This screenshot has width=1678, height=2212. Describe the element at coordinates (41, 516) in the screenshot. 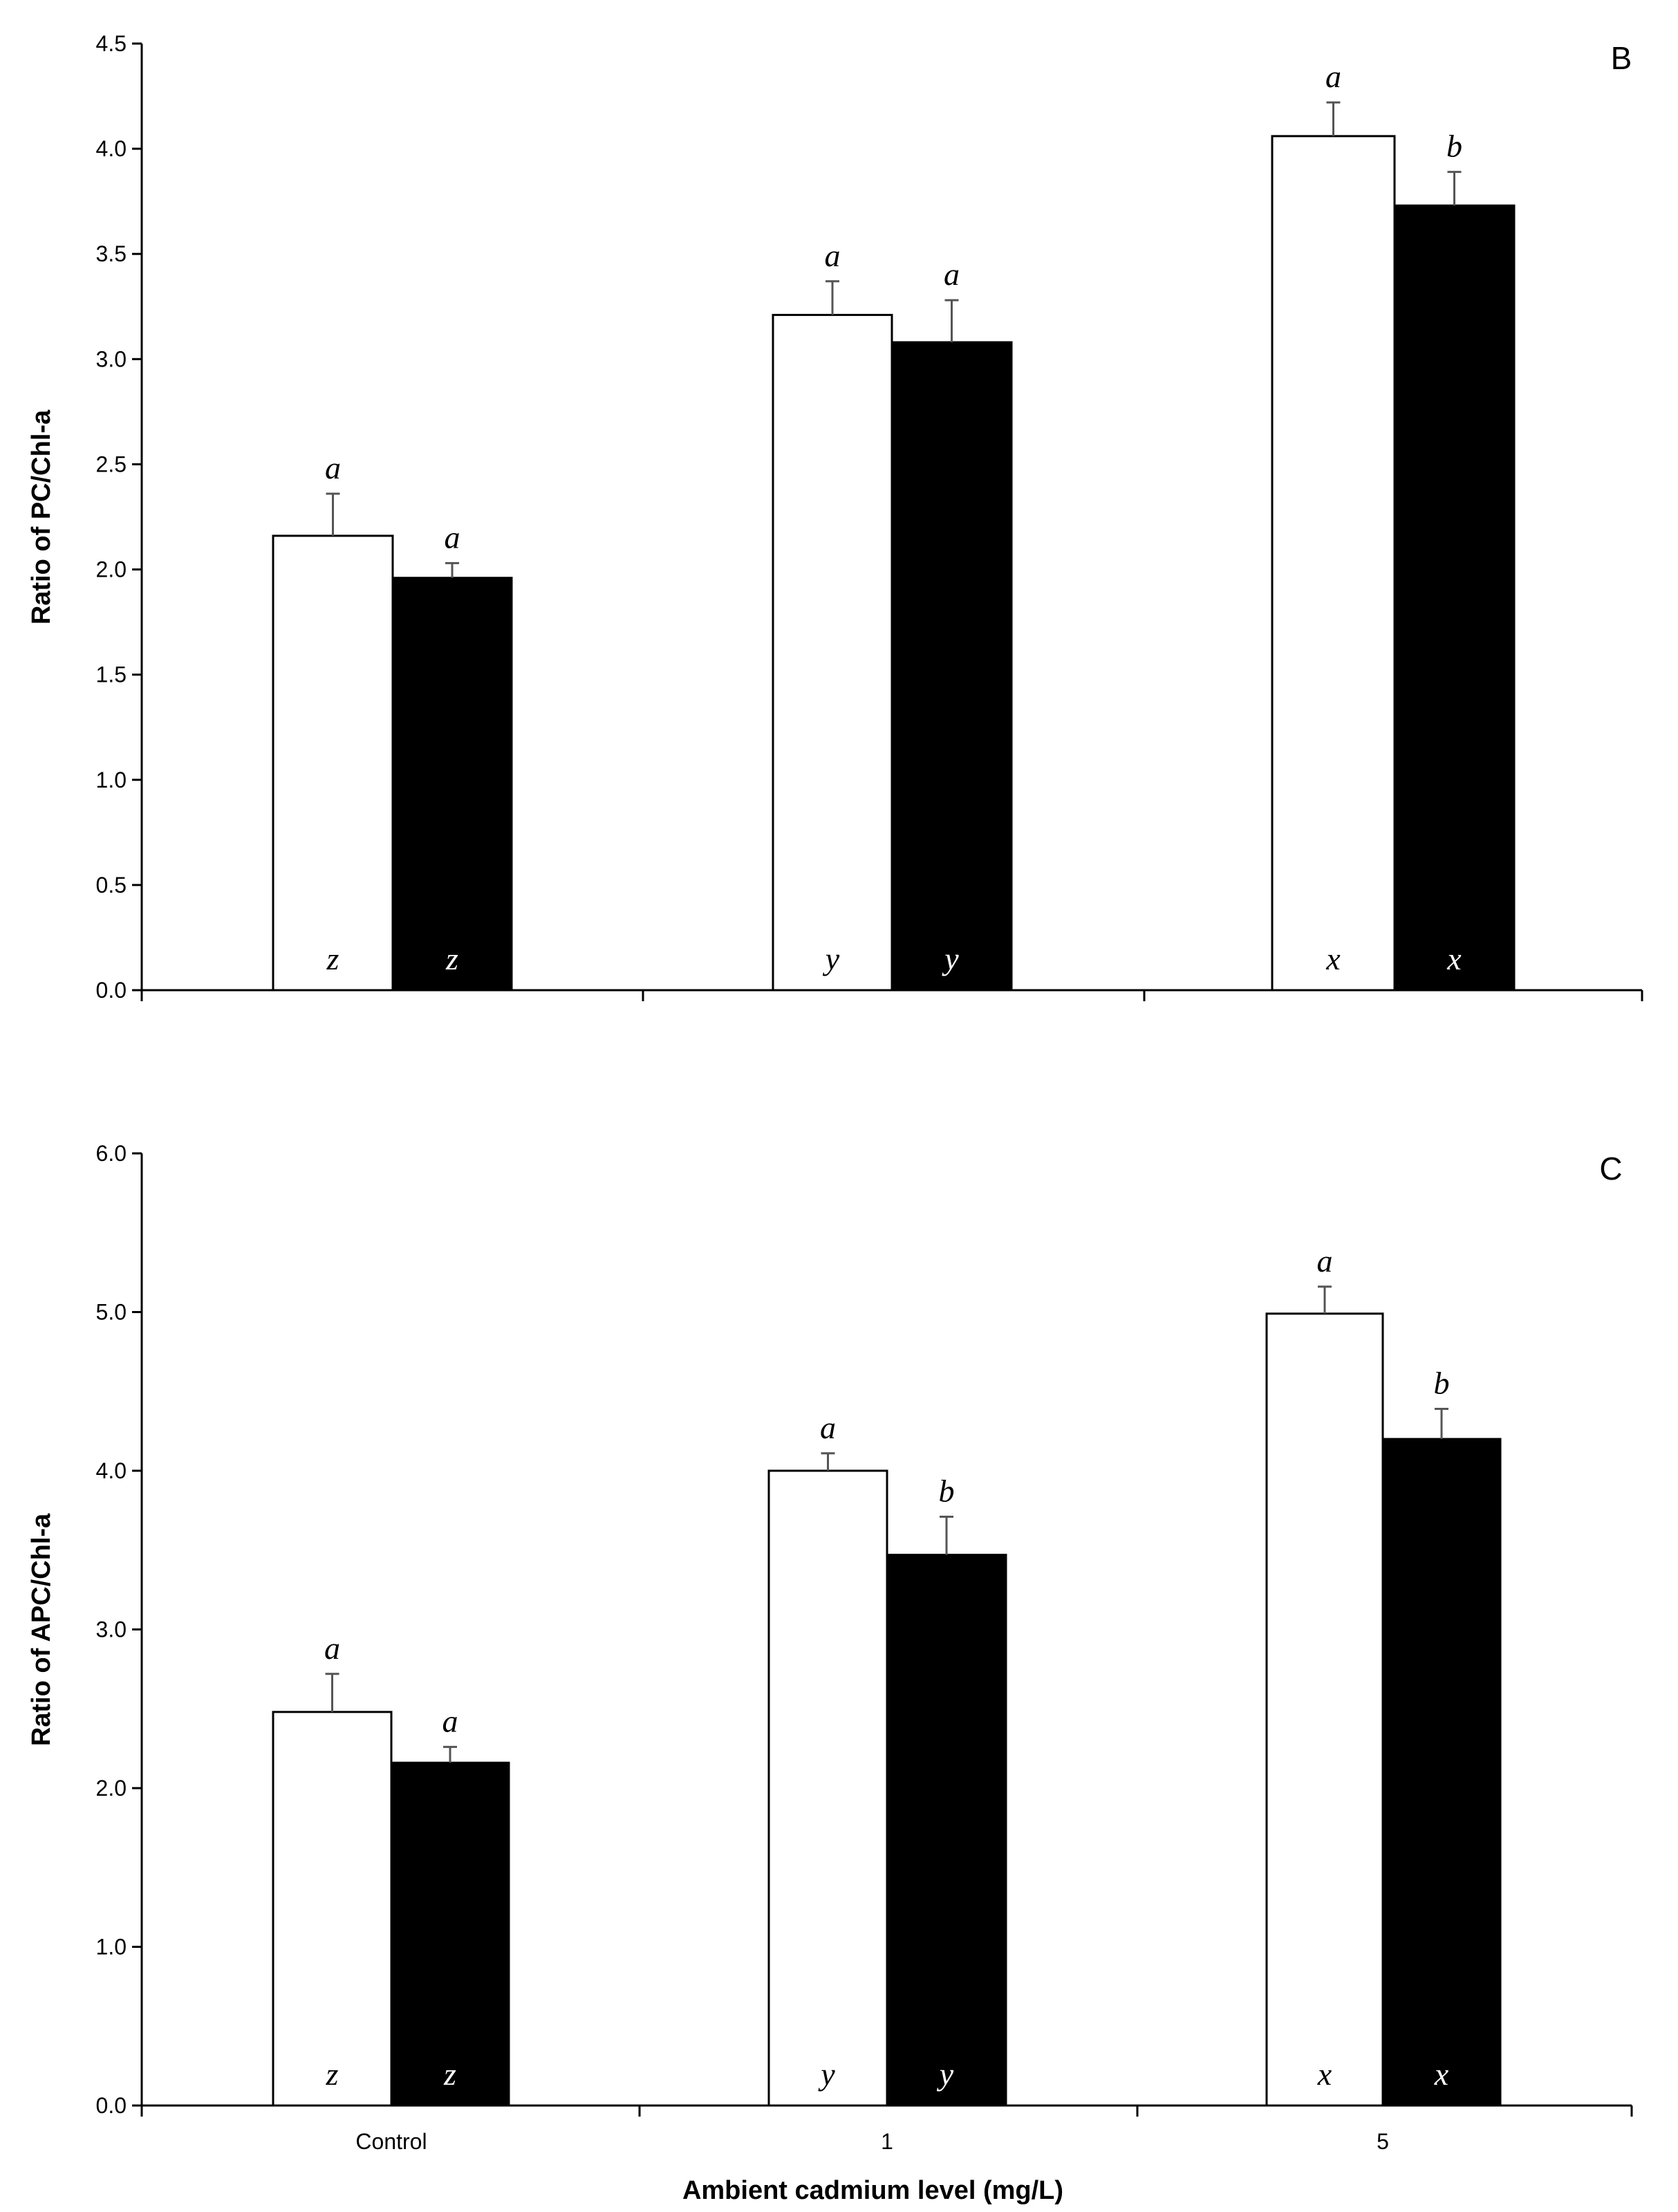

I see `y-axis-title: Ratio of PC/Chl-a` at that location.